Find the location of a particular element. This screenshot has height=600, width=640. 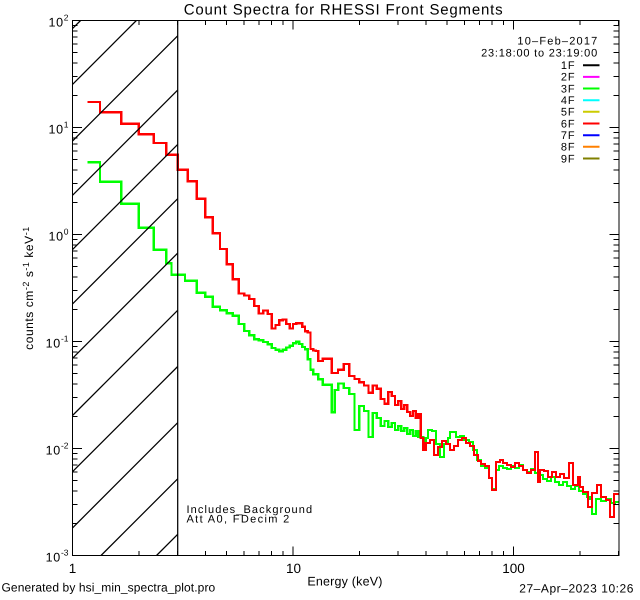

svg-text: 10⁻² is located at coordinates (57, 448).